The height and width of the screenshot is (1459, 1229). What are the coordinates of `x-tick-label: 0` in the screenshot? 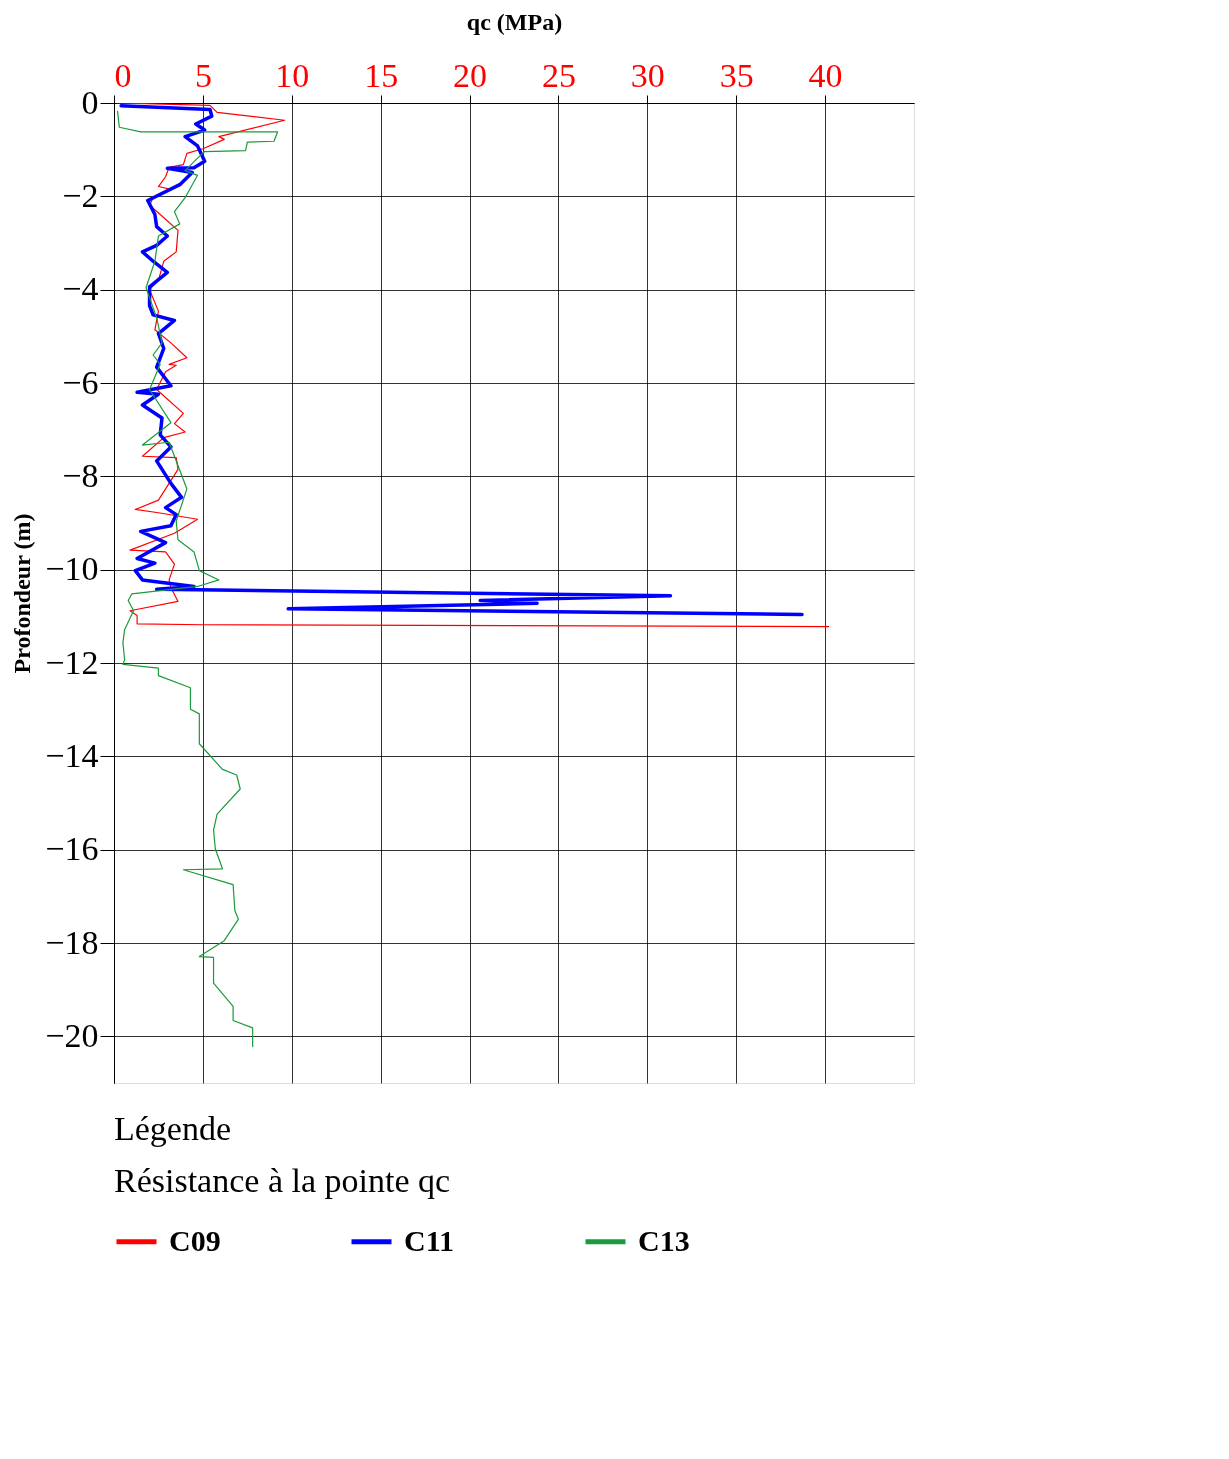 It's located at (123, 75).